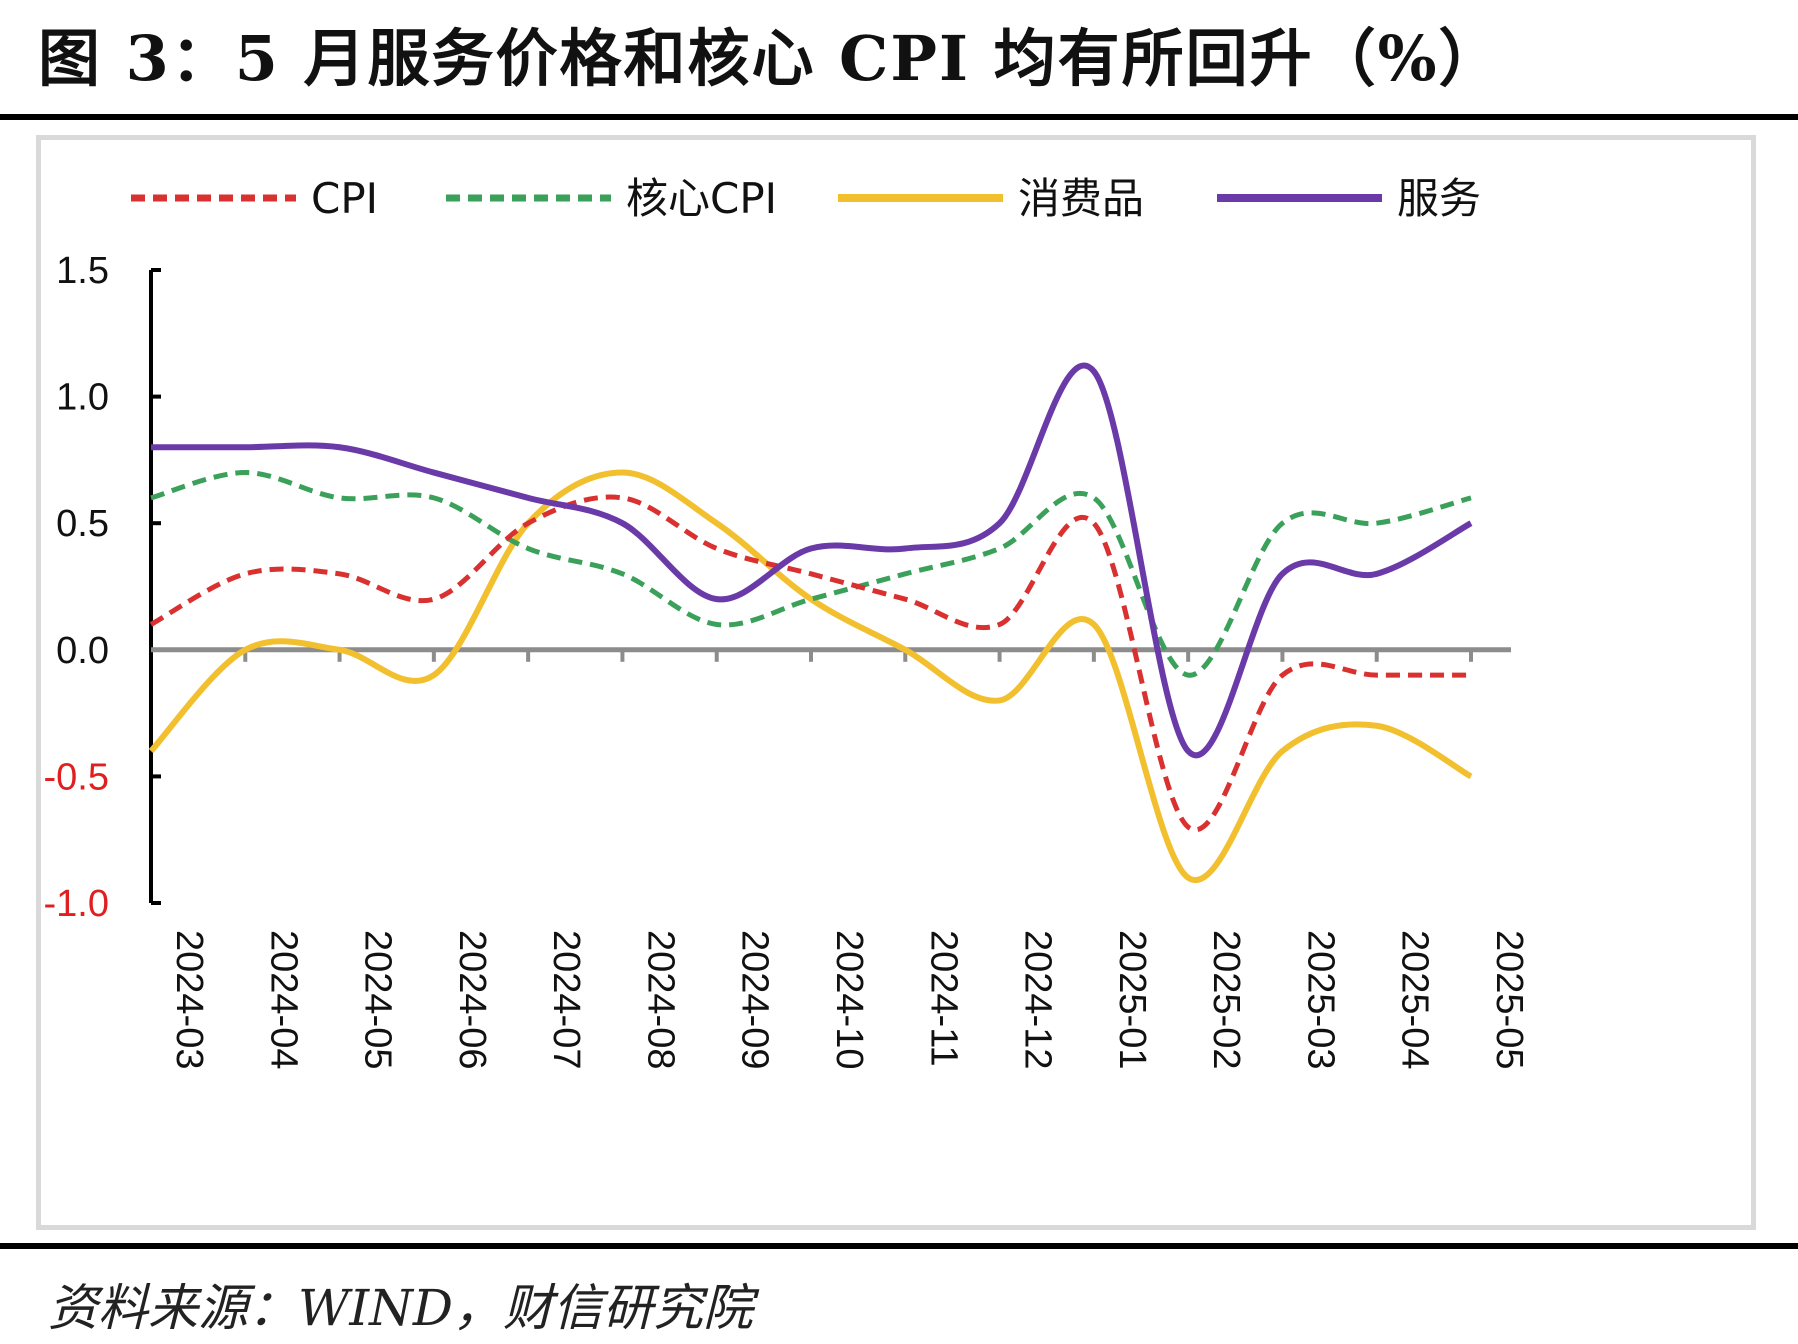 The image size is (1798, 1344). Describe the element at coordinates (1132, 999) in the screenshot. I see `x-tick-label: 2025-01` at that location.